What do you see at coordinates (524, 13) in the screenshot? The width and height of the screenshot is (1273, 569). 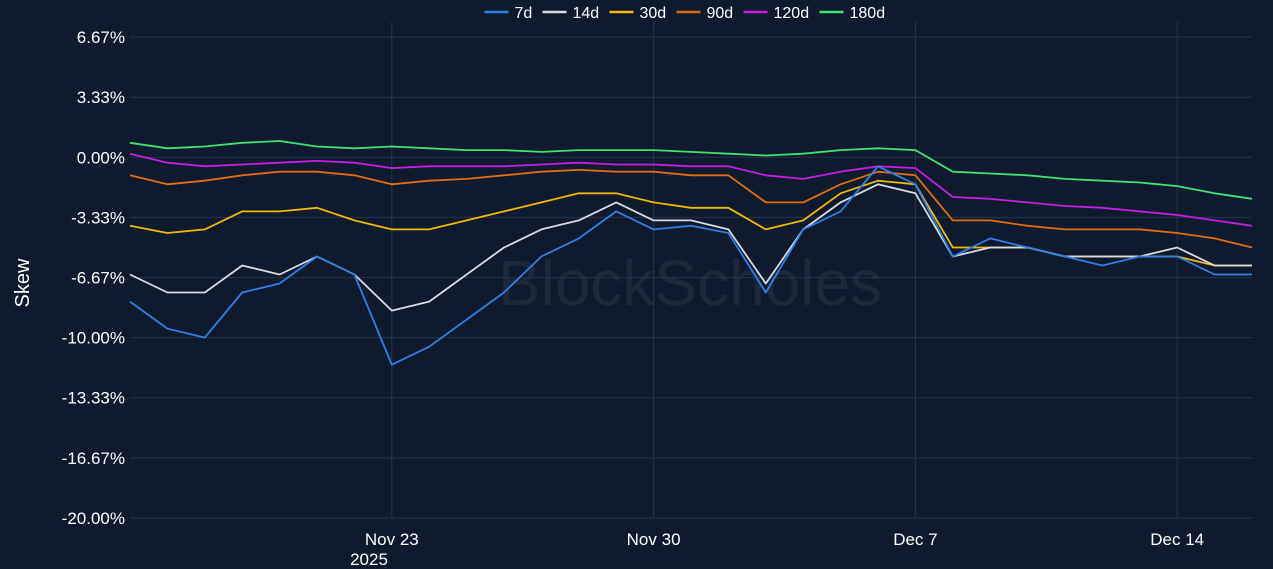 I see `legend-label: 7d` at bounding box center [524, 13].